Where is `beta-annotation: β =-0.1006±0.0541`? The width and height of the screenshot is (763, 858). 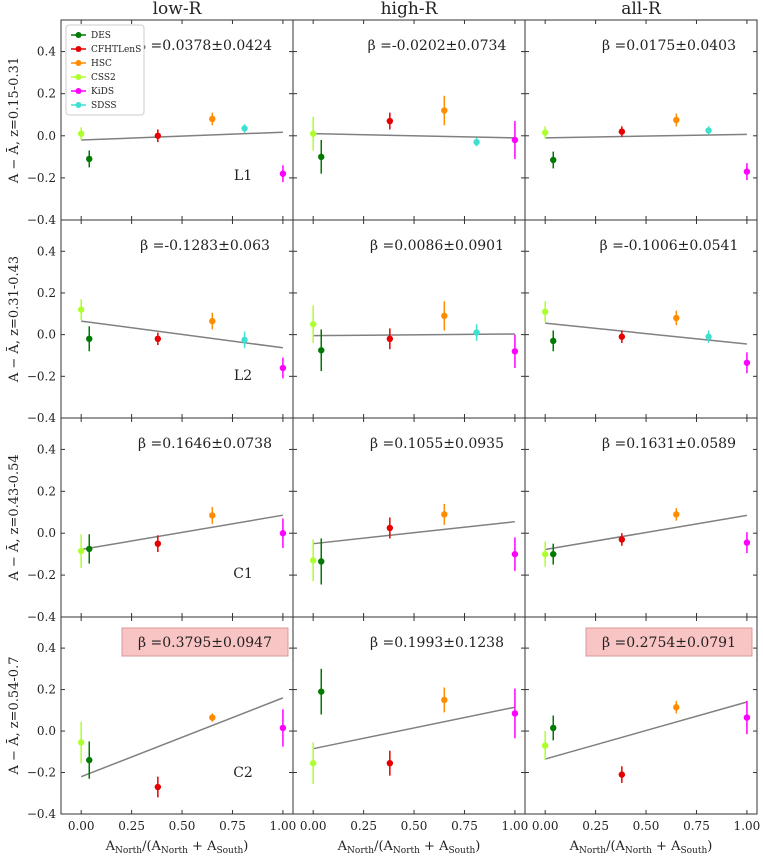
beta-annotation: β =-0.1006±0.0541 is located at coordinates (669, 246).